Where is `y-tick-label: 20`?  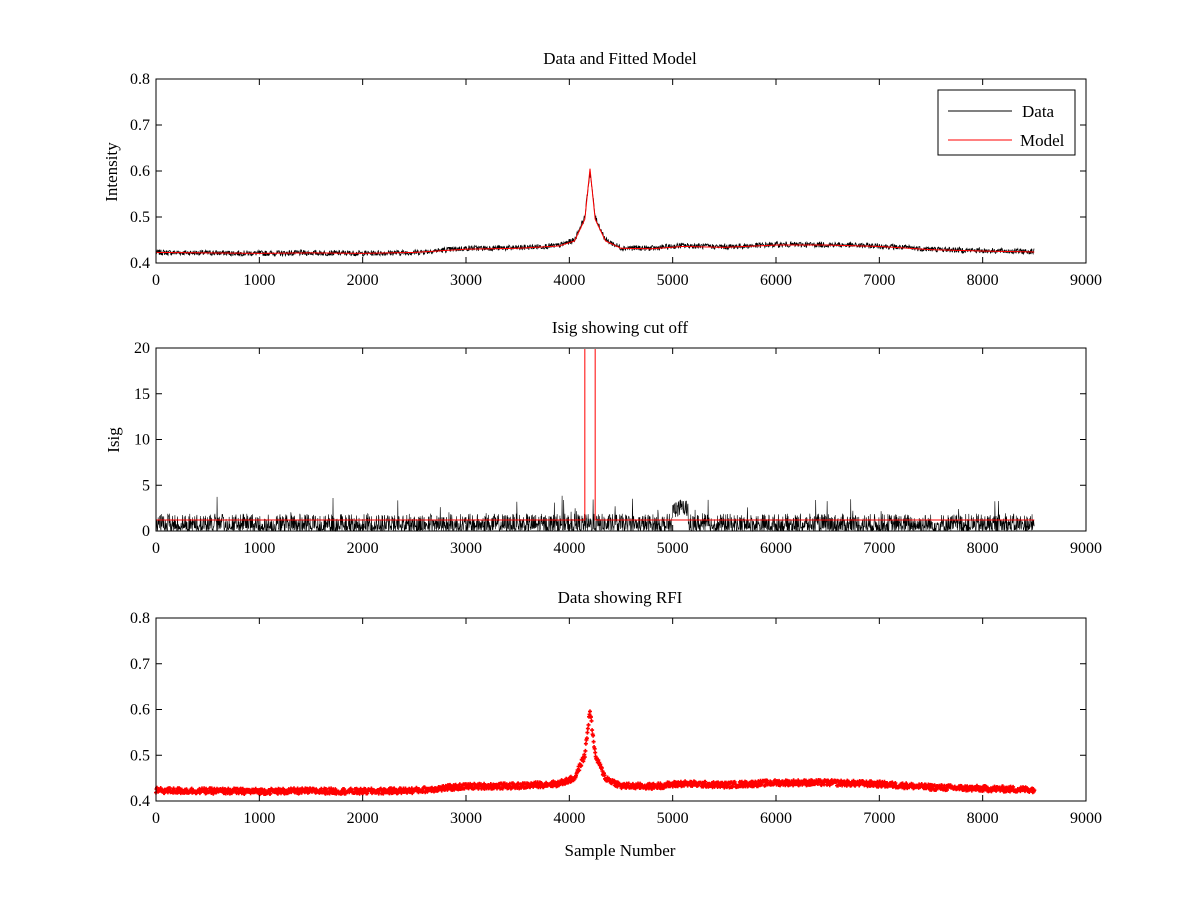 y-tick-label: 20 is located at coordinates (142, 348).